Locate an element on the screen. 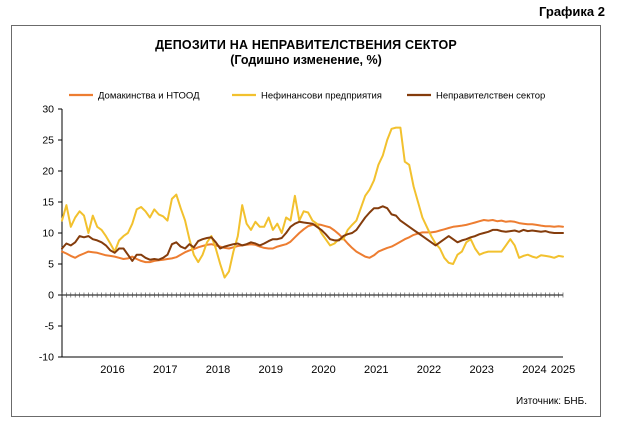 This screenshot has height=430, width=617. y-tick-label: -10 is located at coordinates (46, 358).